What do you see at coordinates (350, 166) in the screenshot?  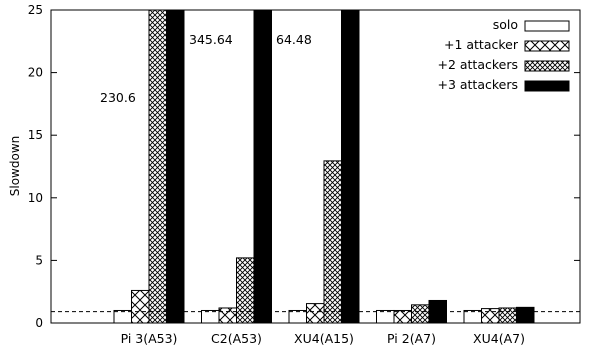 I see `bar-3-attackers-xu4-a15` at bounding box center [350, 166].